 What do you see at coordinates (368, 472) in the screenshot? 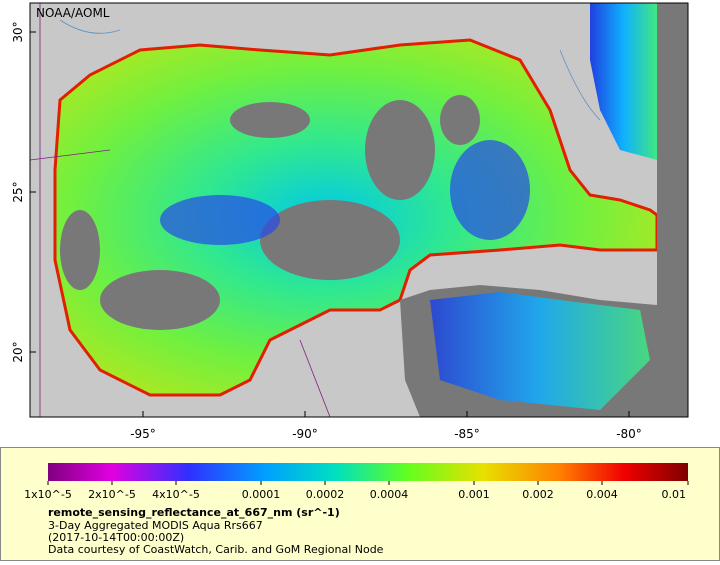
I see `colorbar` at bounding box center [368, 472].